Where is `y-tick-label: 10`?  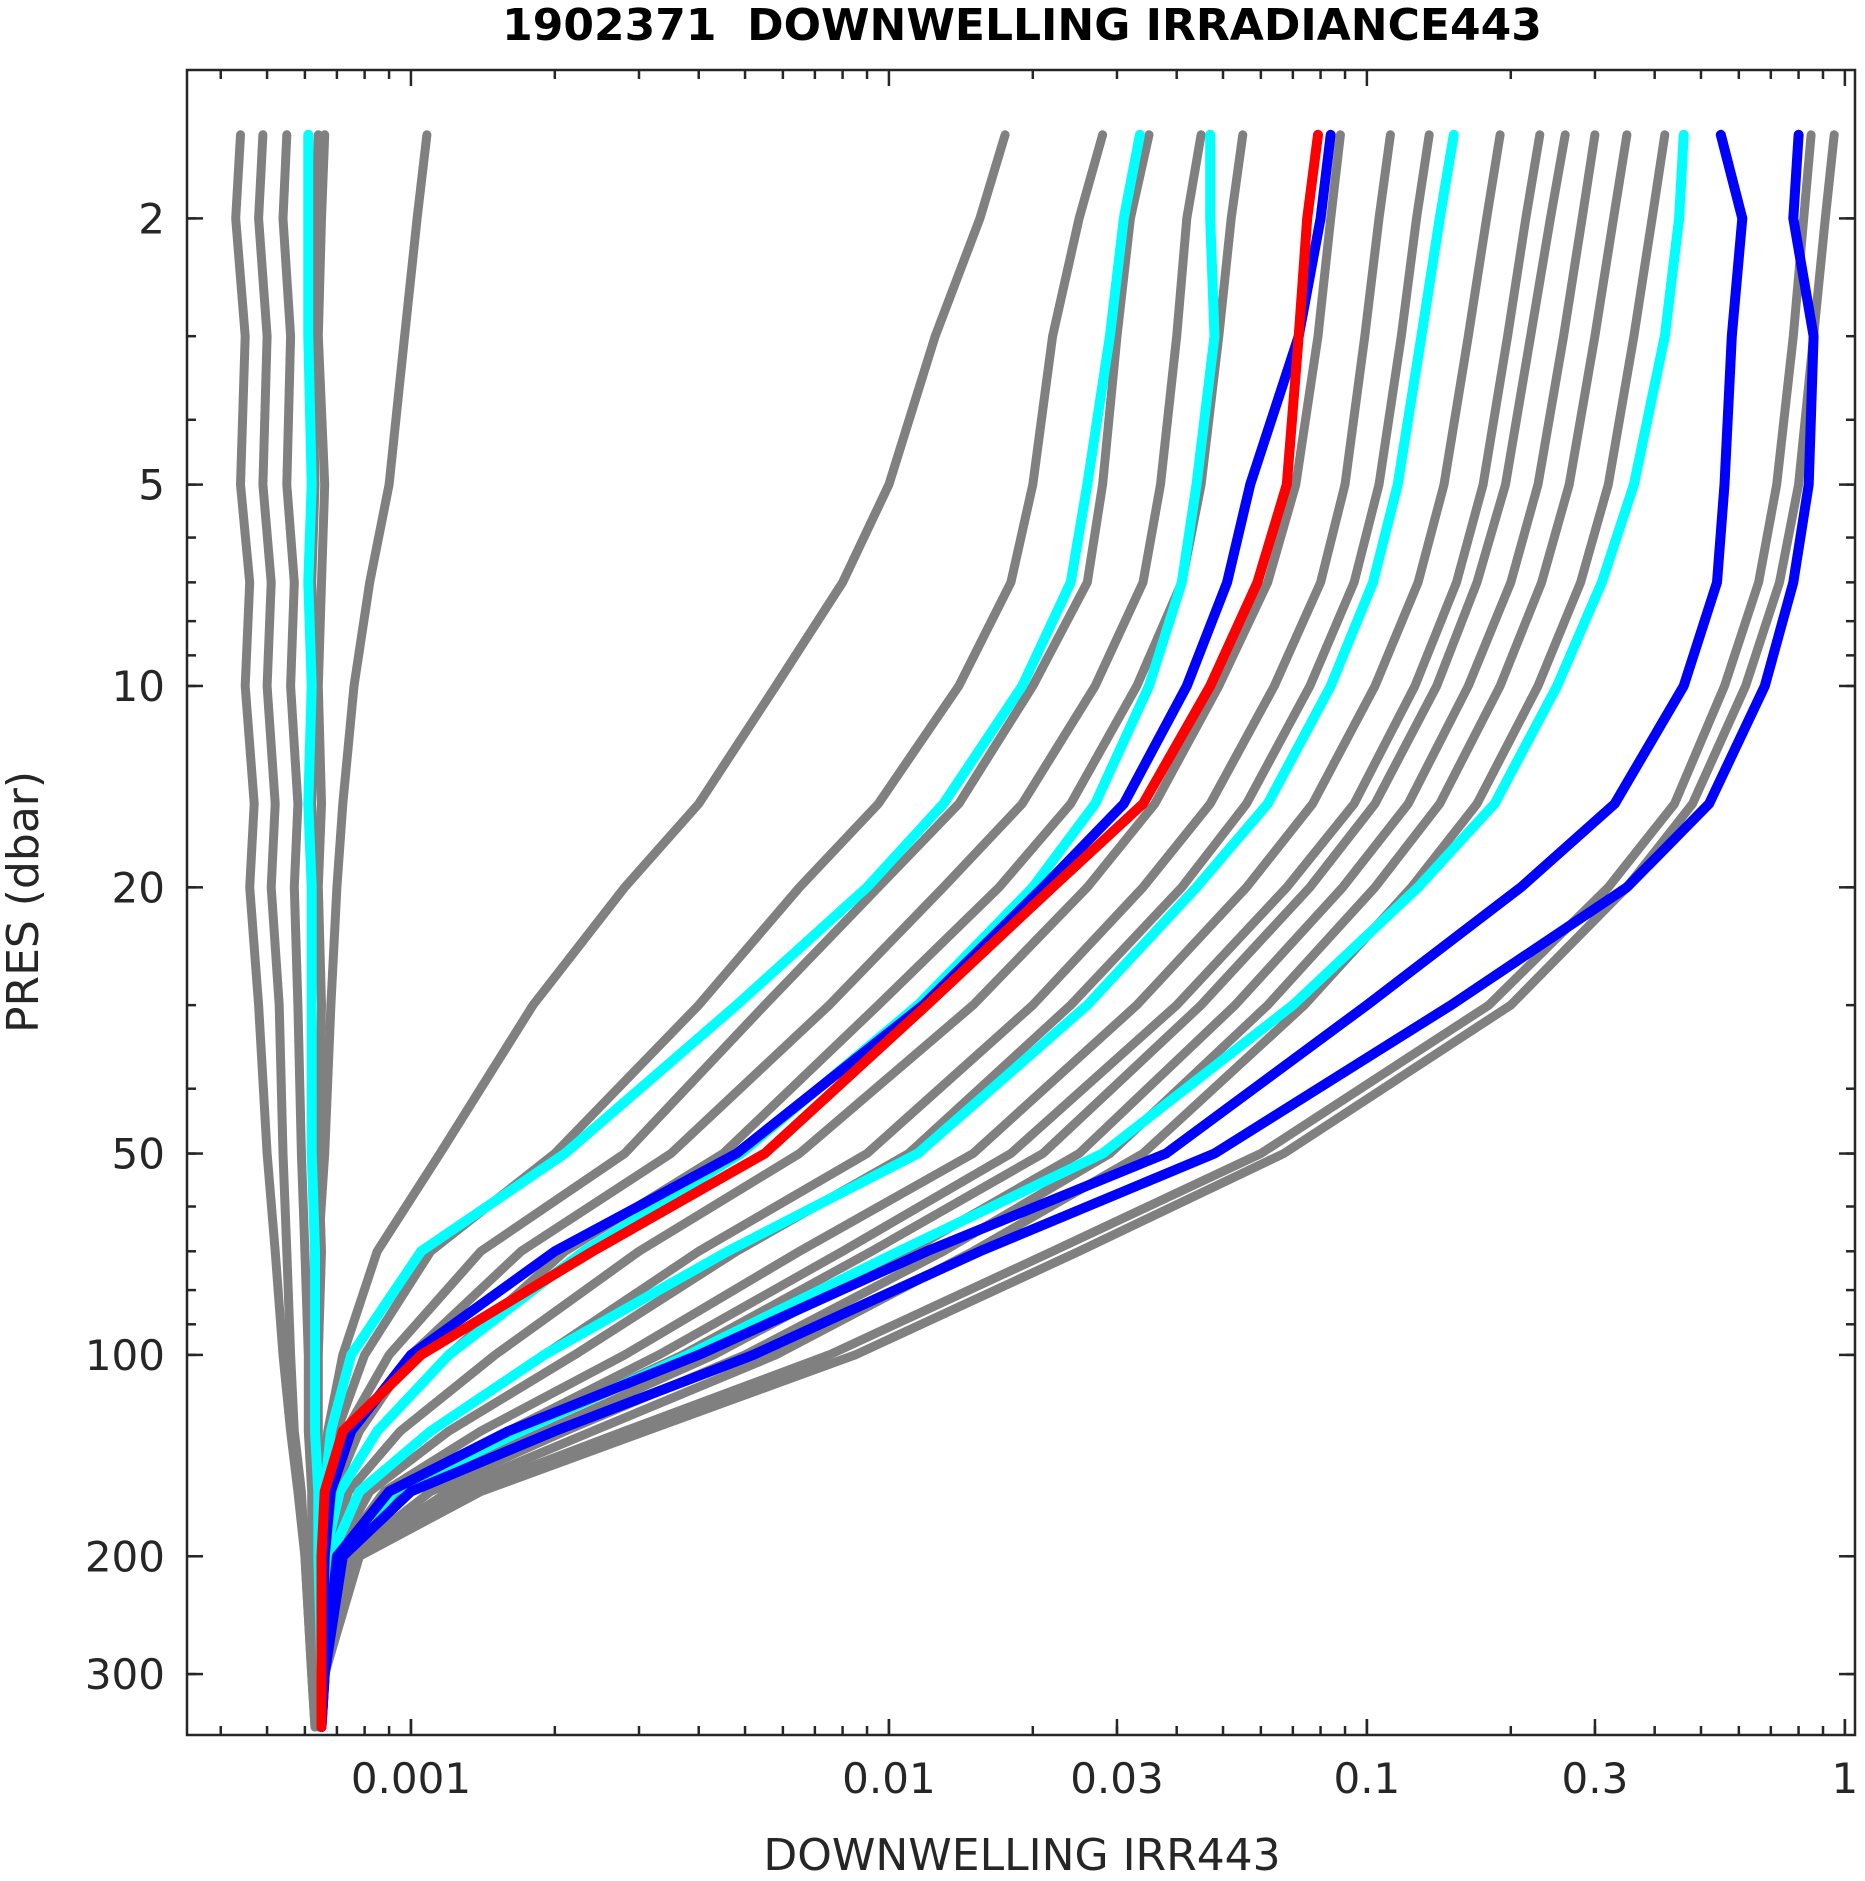 y-tick-label: 10 is located at coordinates (138, 686).